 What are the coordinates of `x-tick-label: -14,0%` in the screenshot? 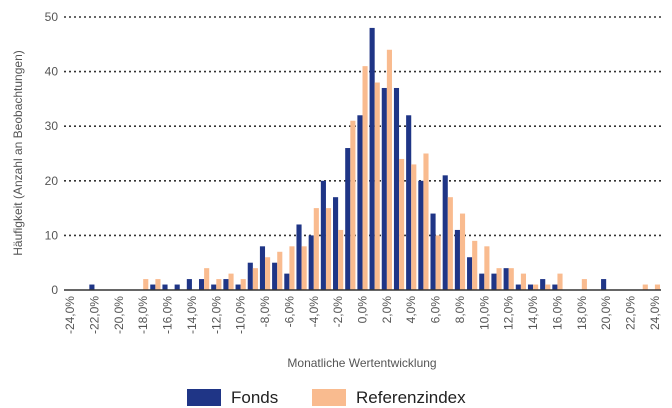 It's located at (192, 315).